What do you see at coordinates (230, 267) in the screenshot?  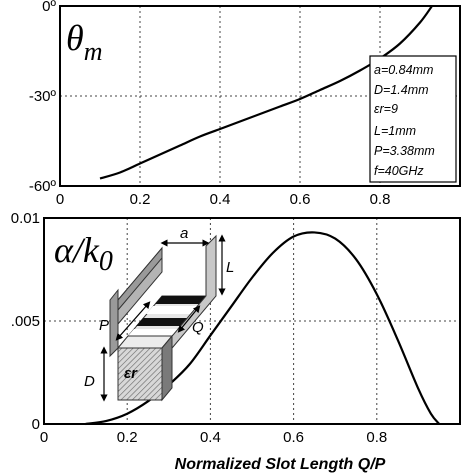 I see `inset-label-l: L` at bounding box center [230, 267].